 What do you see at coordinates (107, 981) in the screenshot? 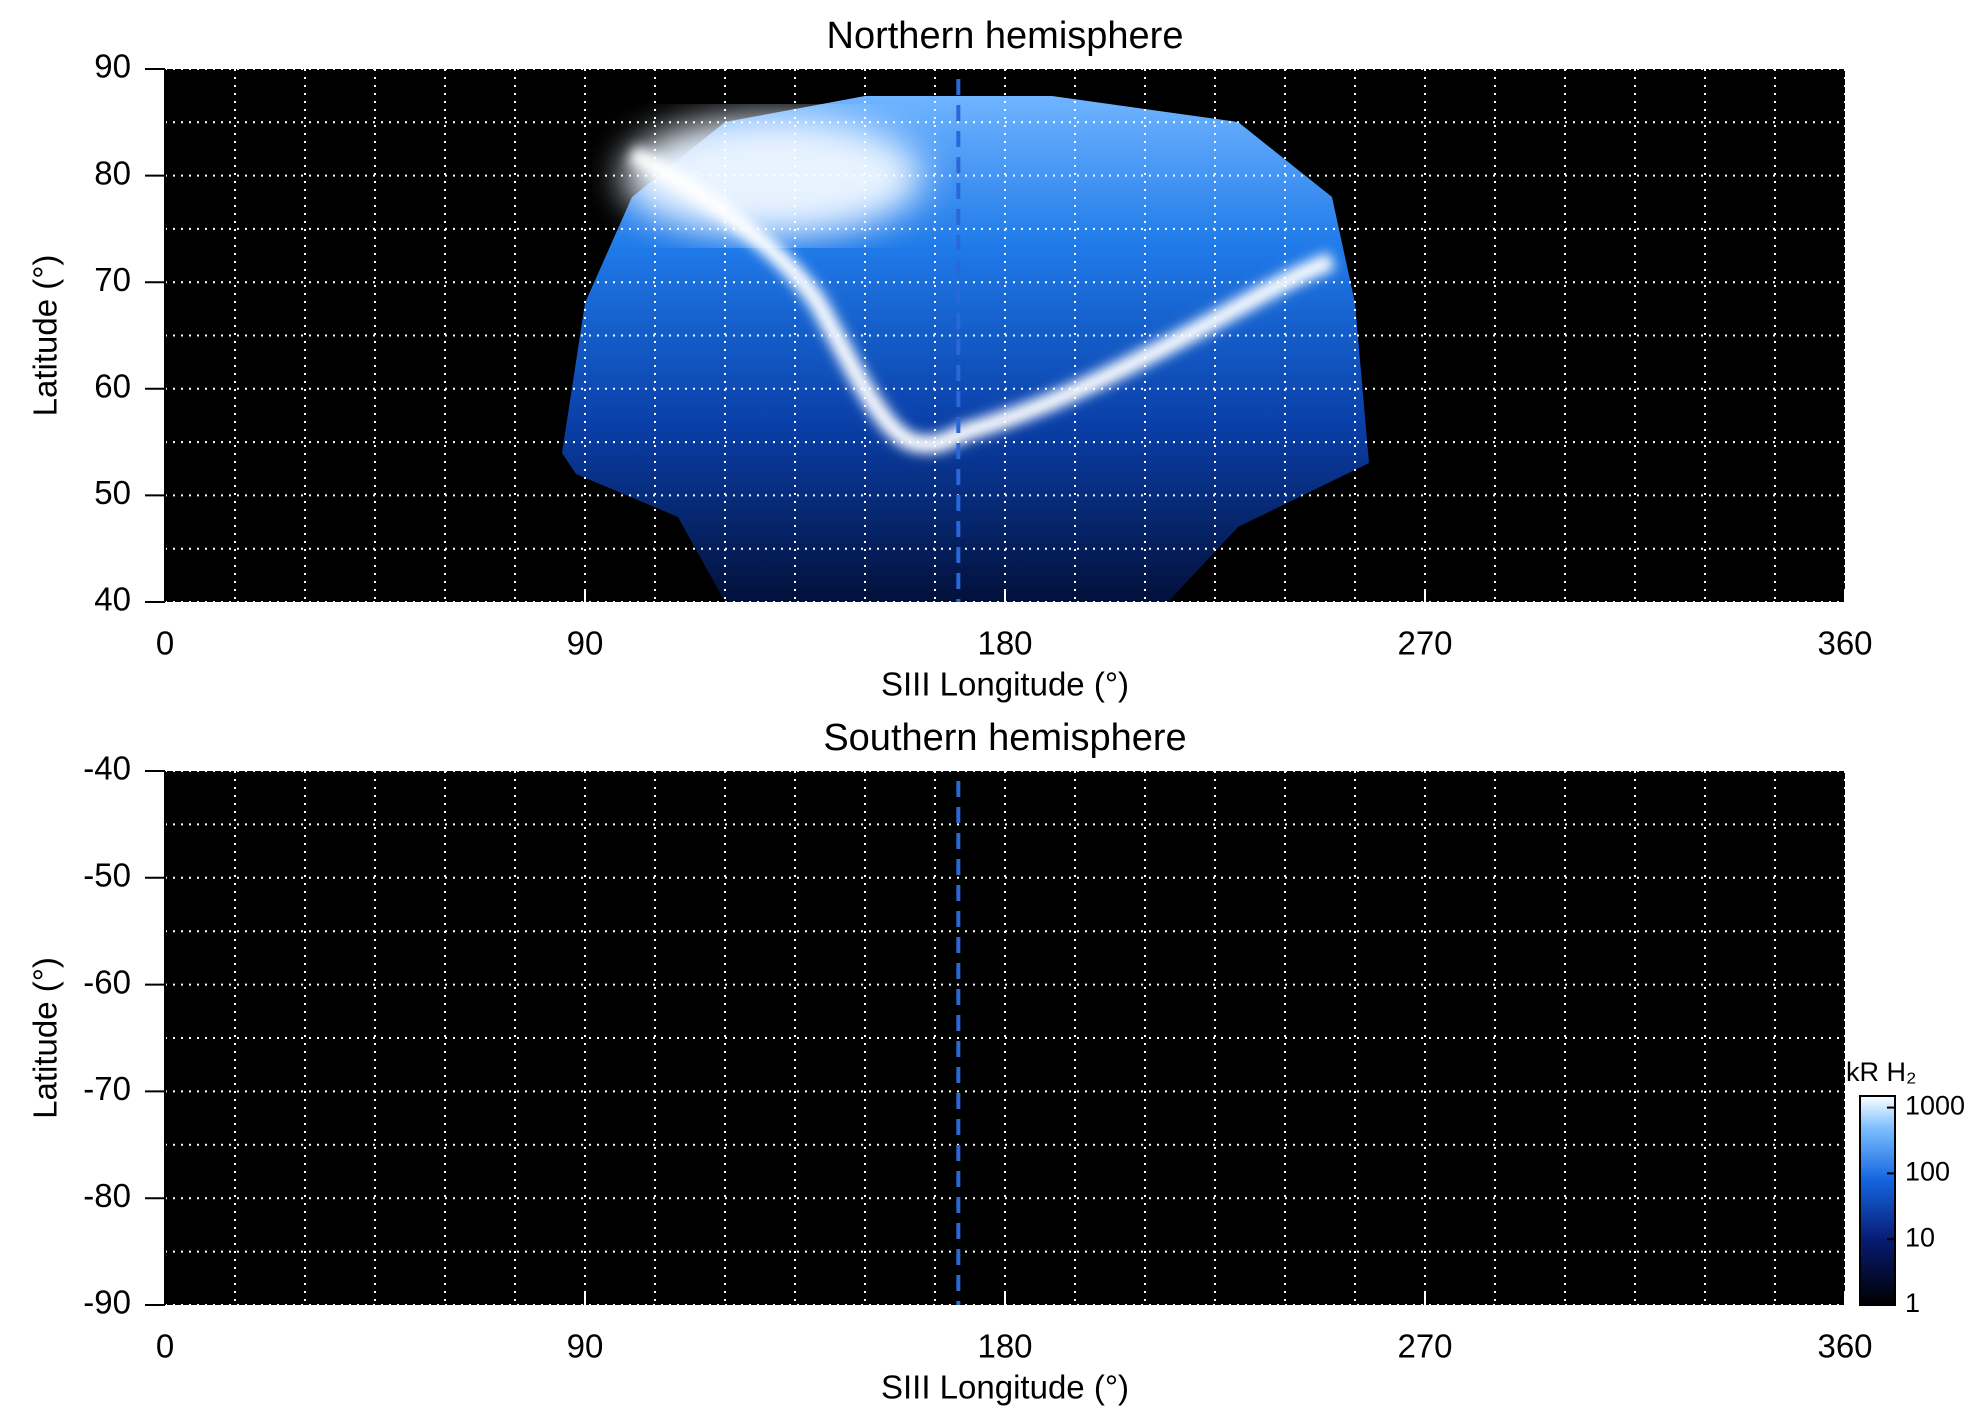
I see `y-tick-label: -60` at bounding box center [107, 981].